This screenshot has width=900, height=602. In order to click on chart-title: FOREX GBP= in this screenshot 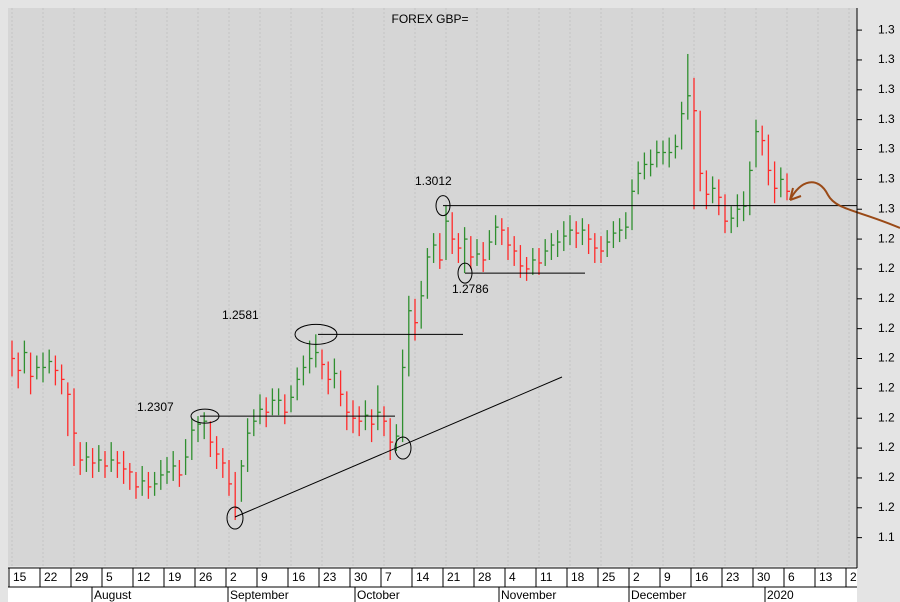, I will do `click(429, 19)`.